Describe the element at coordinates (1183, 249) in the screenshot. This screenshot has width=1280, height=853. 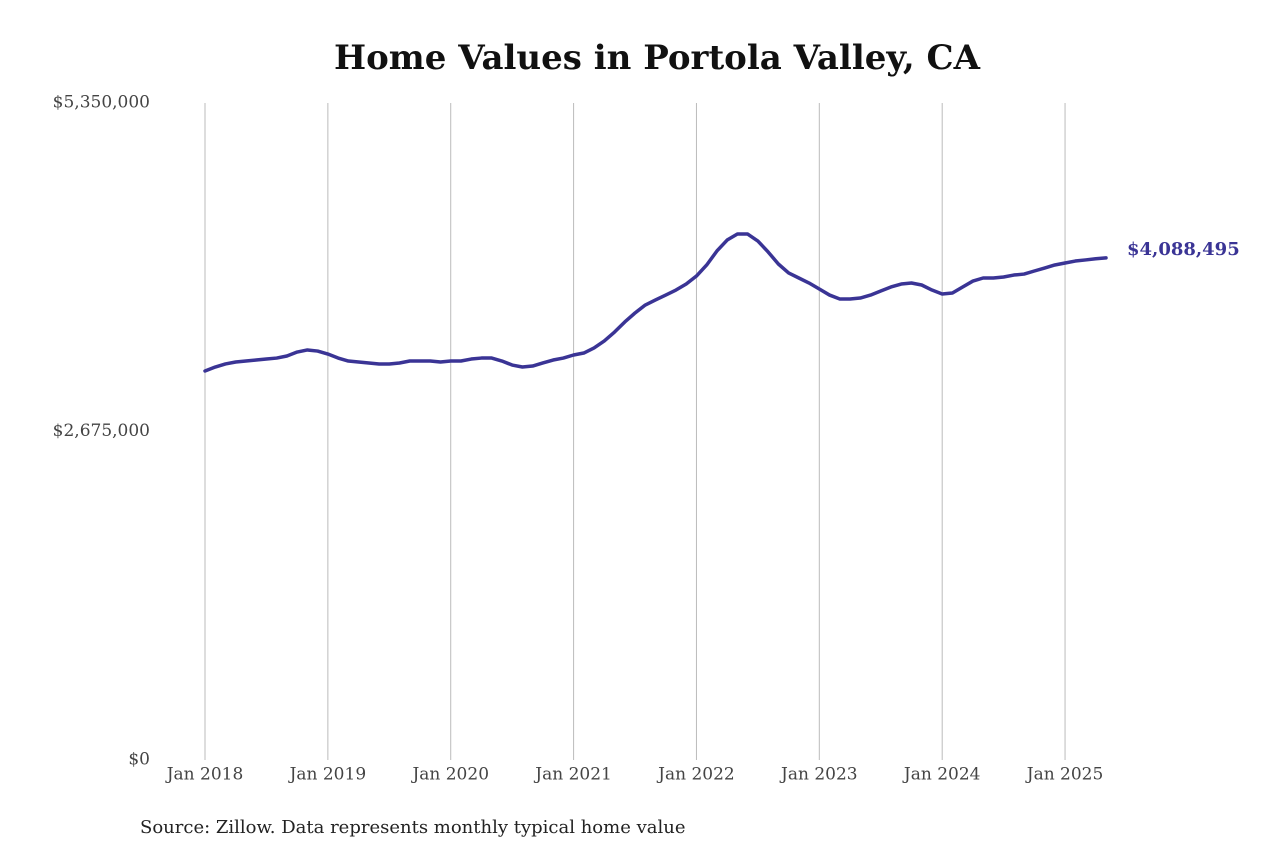
I see `data-label: $4,088,495` at that location.